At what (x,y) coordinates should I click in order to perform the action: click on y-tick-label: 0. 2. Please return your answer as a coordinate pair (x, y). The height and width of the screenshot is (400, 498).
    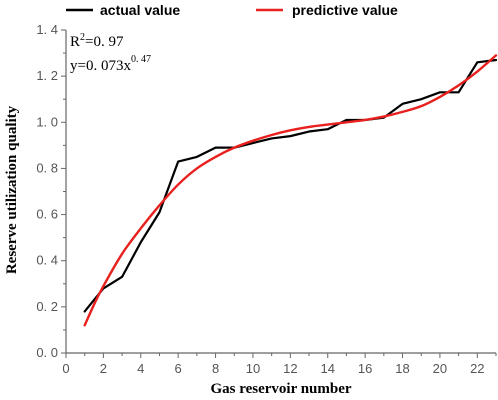
    Looking at the image, I should click on (47, 306).